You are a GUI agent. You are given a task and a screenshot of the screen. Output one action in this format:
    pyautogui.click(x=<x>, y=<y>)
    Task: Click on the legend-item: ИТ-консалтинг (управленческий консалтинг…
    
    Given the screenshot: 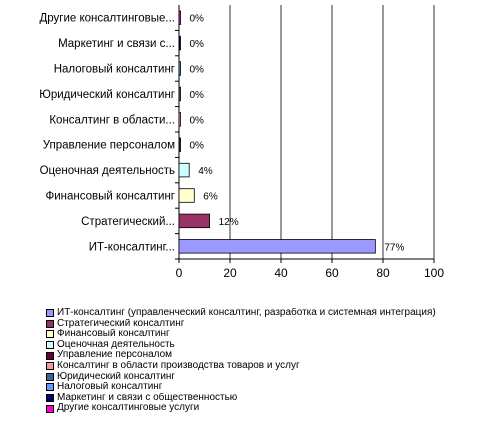 What is the action you would take?
    pyautogui.click(x=266, y=313)
    